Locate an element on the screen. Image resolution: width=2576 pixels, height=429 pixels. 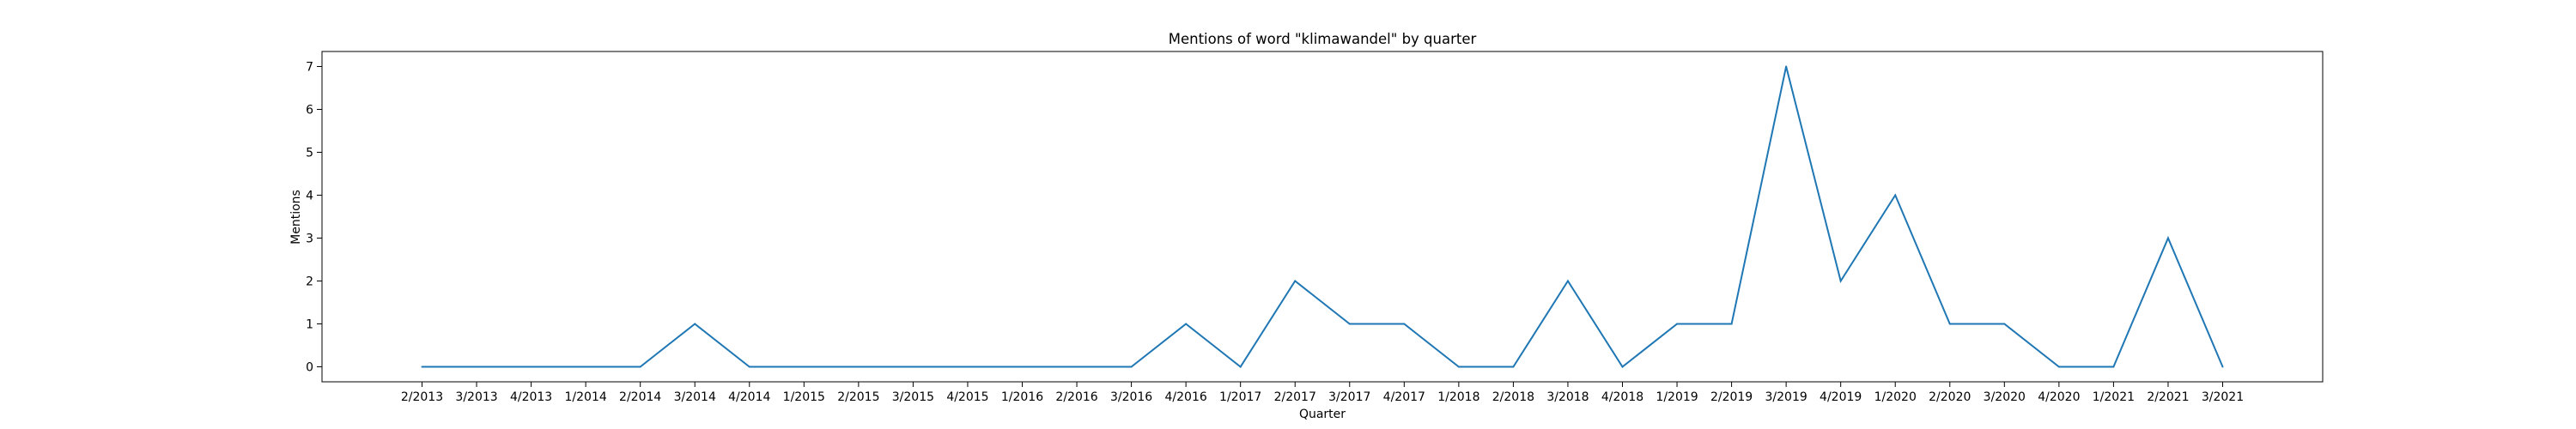
x-tick-label: 1/2014 is located at coordinates (586, 397).